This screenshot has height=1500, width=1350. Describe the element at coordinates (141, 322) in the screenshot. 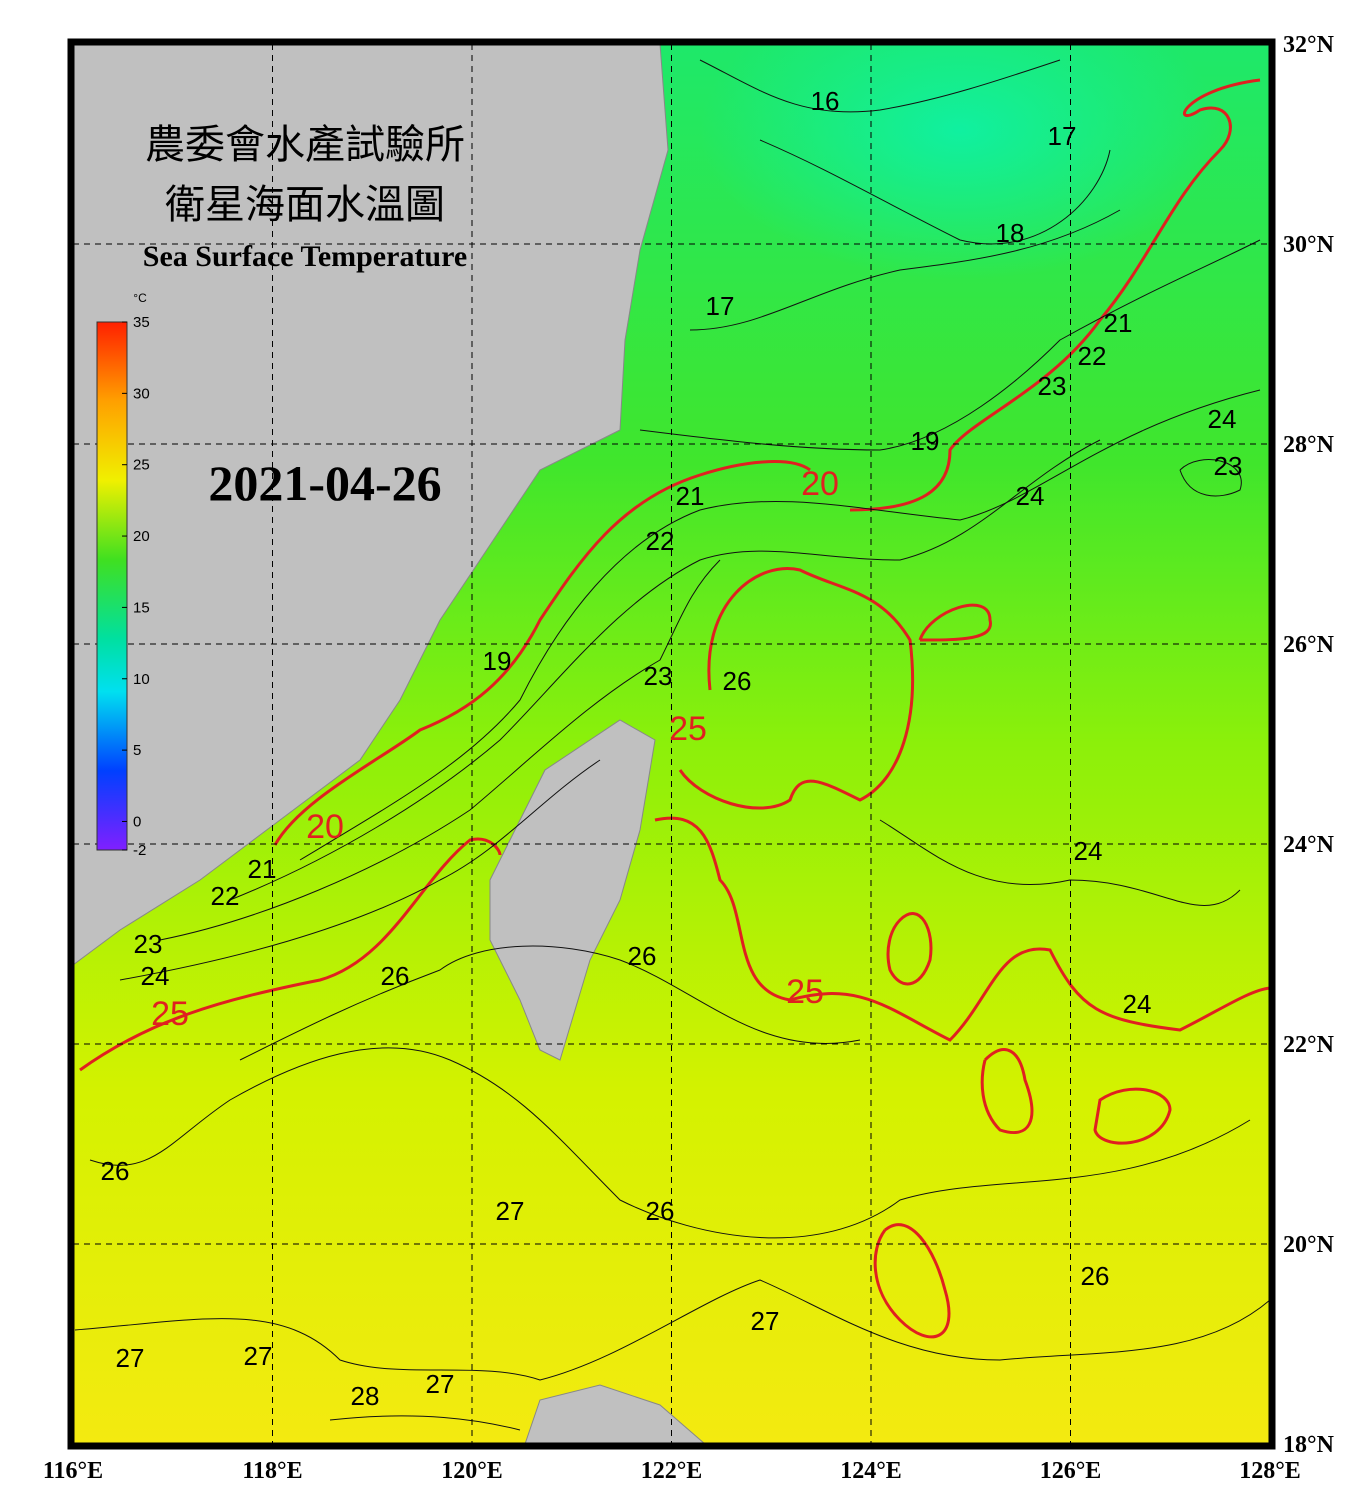

I see `colorbar-tick-label: 35` at that location.